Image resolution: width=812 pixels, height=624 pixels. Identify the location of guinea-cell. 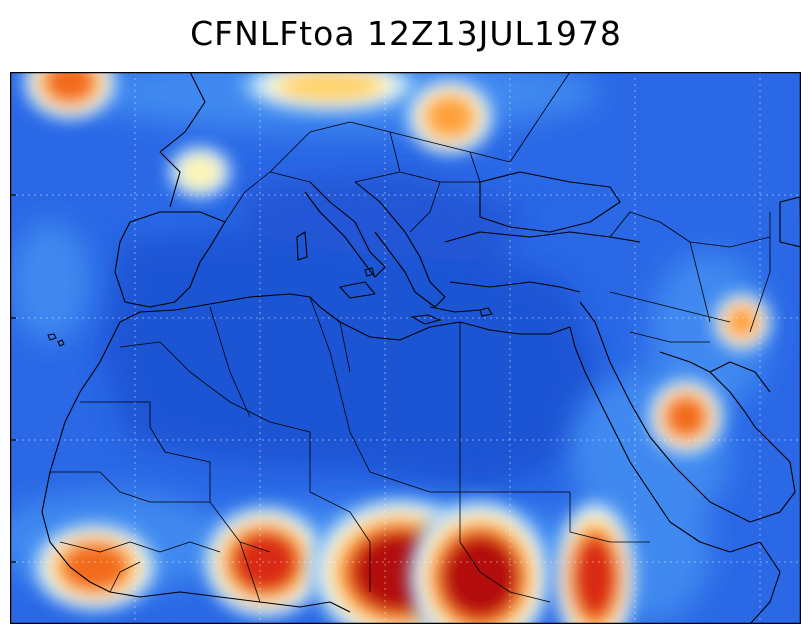
(95, 567).